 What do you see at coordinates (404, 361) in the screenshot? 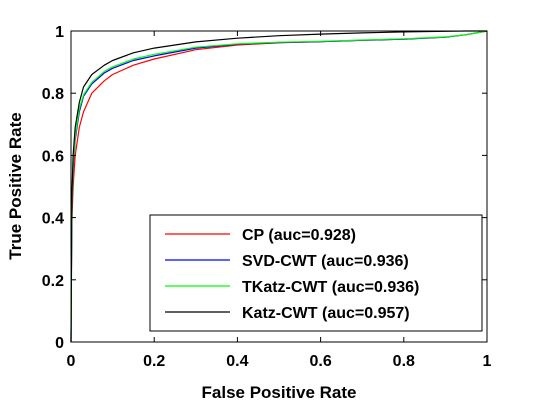
I see `x-tick-label: 0.8` at bounding box center [404, 361].